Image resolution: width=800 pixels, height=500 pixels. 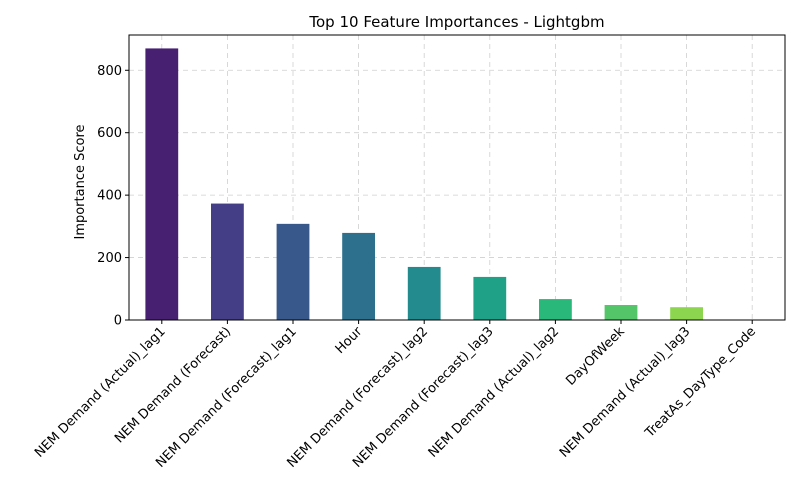 I want to click on x-tick-label: Hour, so click(x=349, y=340).